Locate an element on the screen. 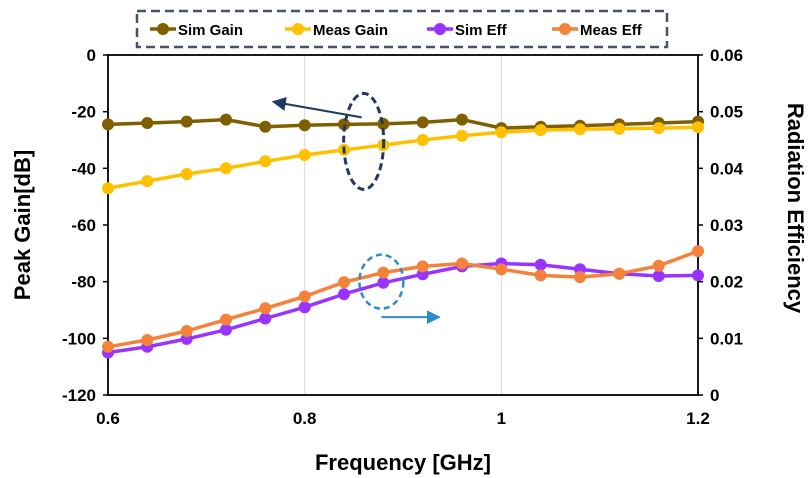 The image size is (810, 478). series-line-sim-gain is located at coordinates (403, 123).